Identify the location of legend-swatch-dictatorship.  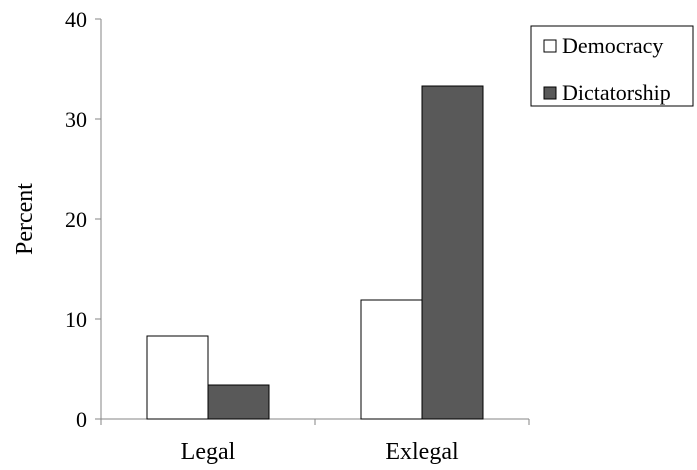
(550, 93).